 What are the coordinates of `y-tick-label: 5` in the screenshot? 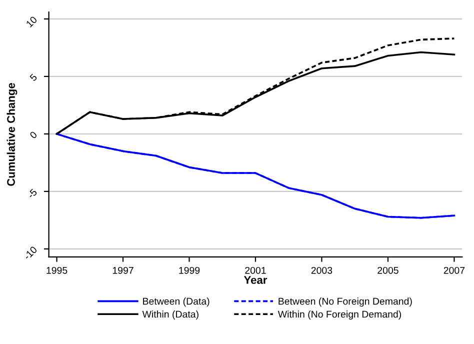 It's located at (33, 77).